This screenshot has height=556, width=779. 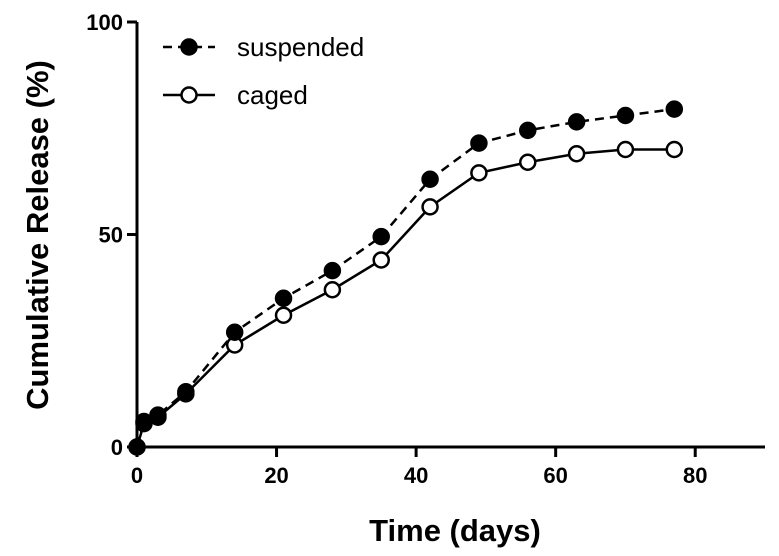 What do you see at coordinates (189, 95) in the screenshot?
I see `legend-marker-caged` at bounding box center [189, 95].